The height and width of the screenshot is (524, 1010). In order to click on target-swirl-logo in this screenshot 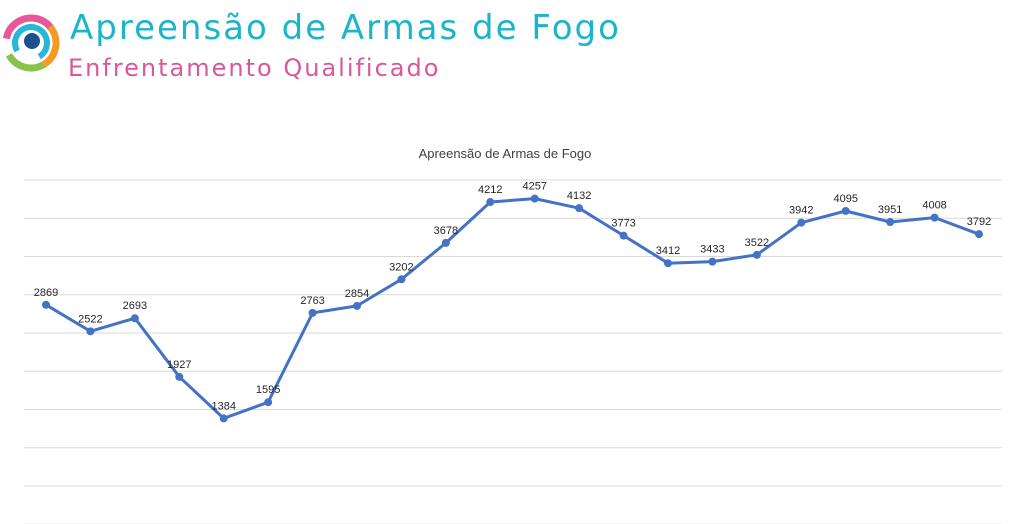, I will do `click(31, 43)`.